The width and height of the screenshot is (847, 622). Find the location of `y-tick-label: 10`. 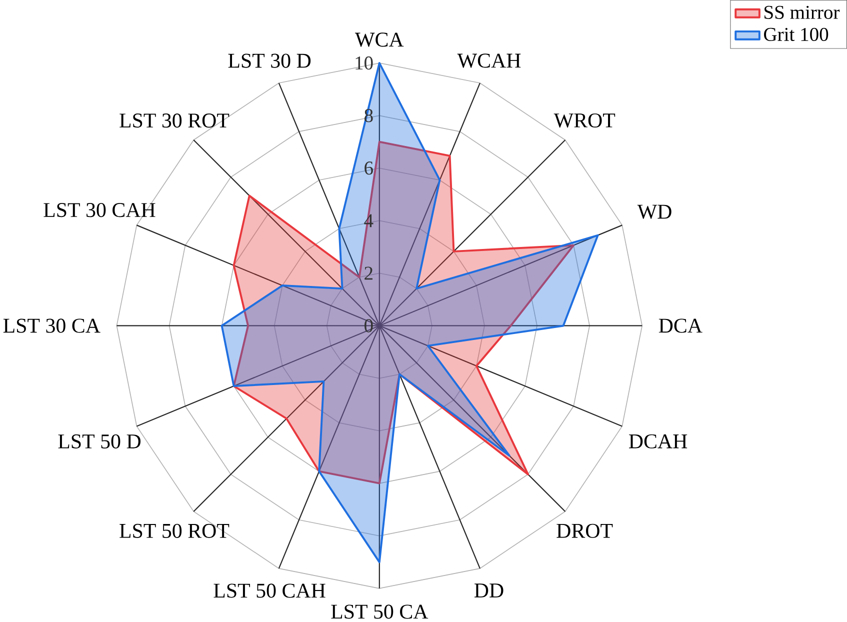

y-tick-label: 10 is located at coordinates (364, 63).